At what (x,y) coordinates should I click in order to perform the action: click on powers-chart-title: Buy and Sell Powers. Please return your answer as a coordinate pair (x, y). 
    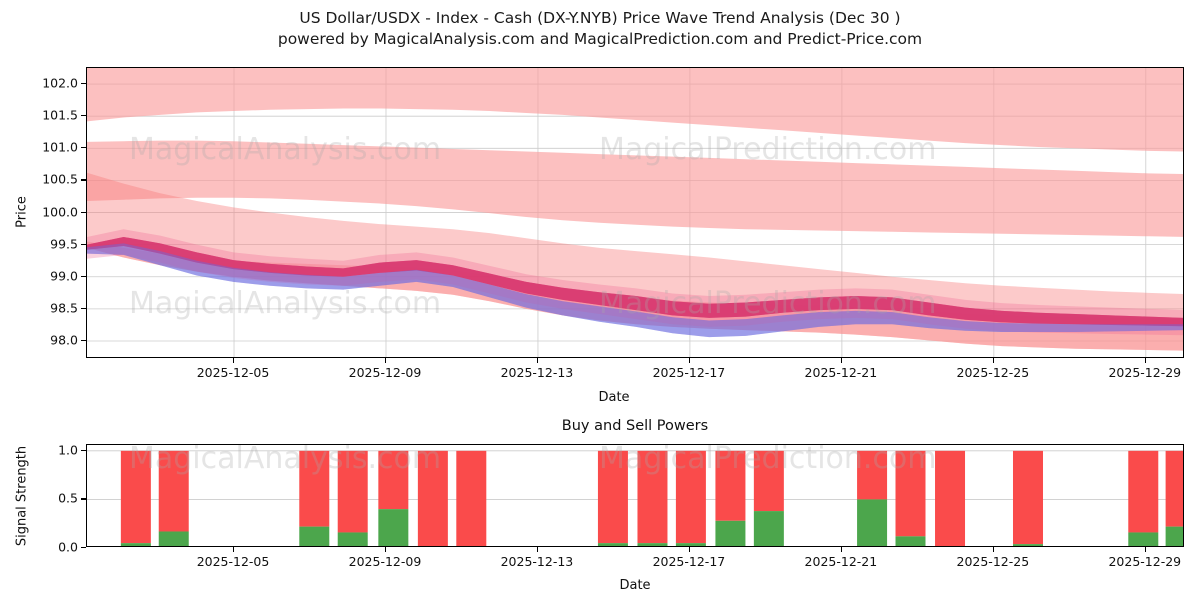
    Looking at the image, I should click on (635, 426).